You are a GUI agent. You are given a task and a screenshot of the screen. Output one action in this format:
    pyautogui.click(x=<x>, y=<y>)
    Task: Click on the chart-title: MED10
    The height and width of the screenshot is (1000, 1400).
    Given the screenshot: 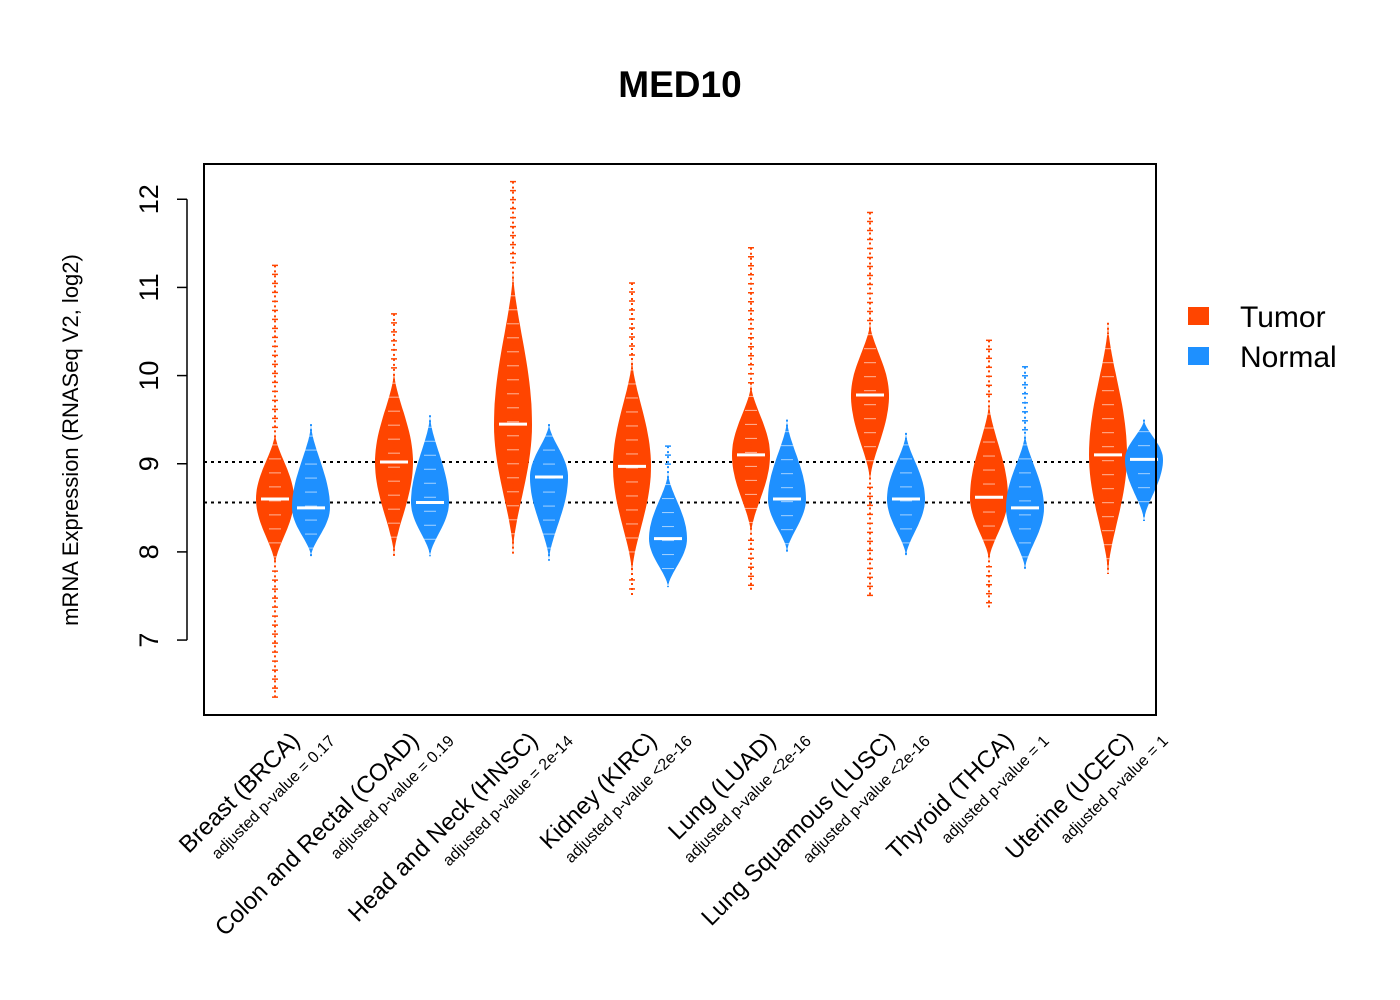 What is the action you would take?
    pyautogui.click(x=679, y=84)
    